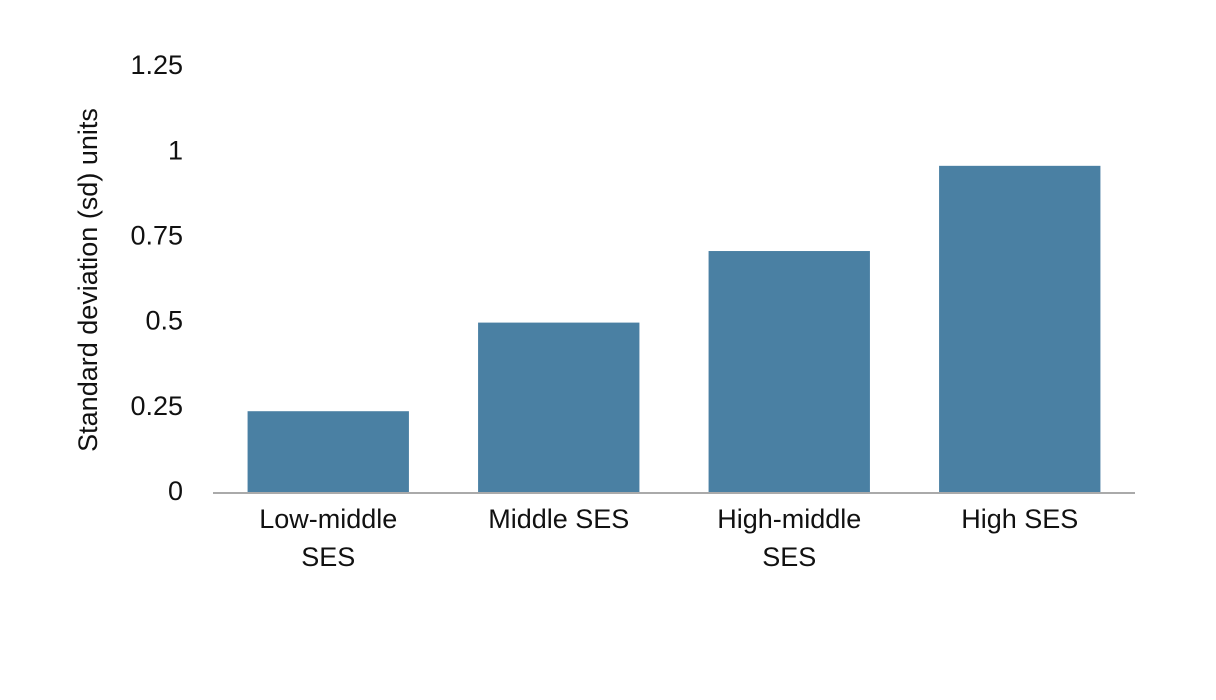 This screenshot has height=700, width=1216. Describe the element at coordinates (156, 406) in the screenshot. I see `y-tick-label: 0.25` at that location.